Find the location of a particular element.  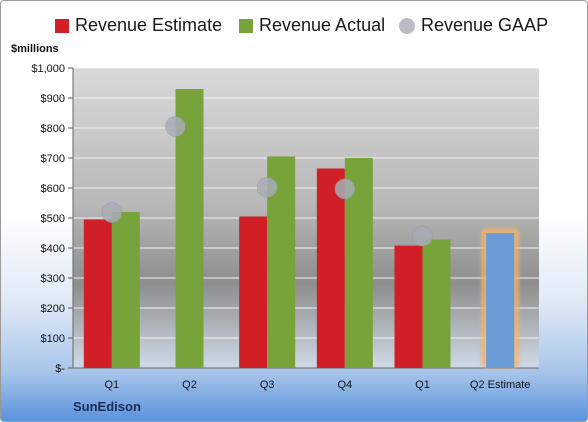

legend-item-estimate: Revenue Estimate is located at coordinates (138, 25).